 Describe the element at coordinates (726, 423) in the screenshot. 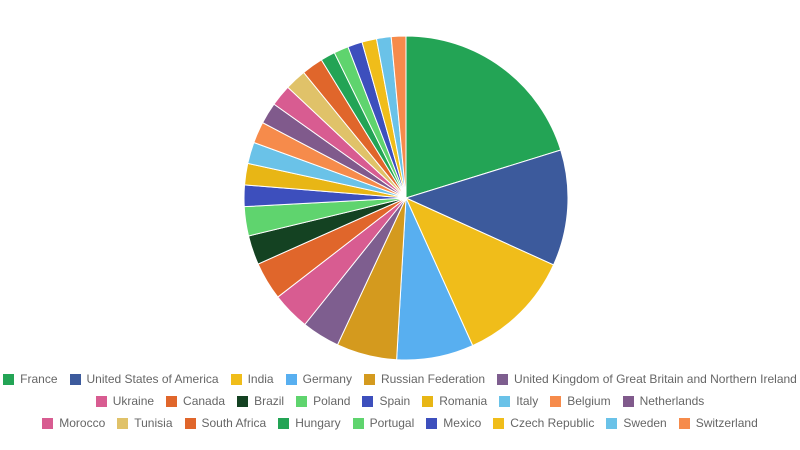

I see `legend-label: Switzerland` at that location.